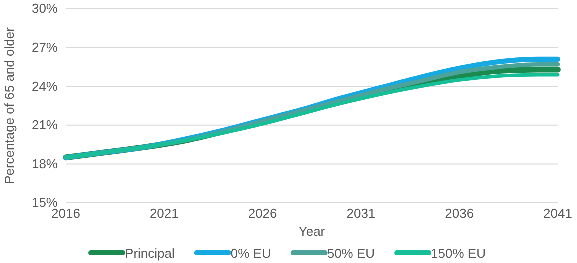 The image size is (577, 263). Describe the element at coordinates (458, 253) in the screenshot. I see `legend-label: 150% EU` at that location.